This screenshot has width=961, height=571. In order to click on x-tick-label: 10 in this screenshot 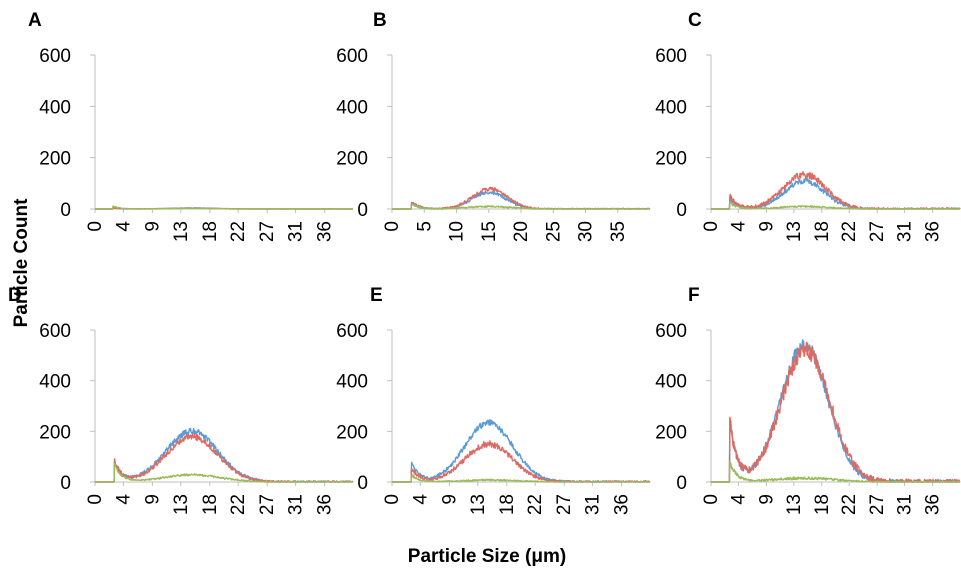, I will do `click(457, 231)`.